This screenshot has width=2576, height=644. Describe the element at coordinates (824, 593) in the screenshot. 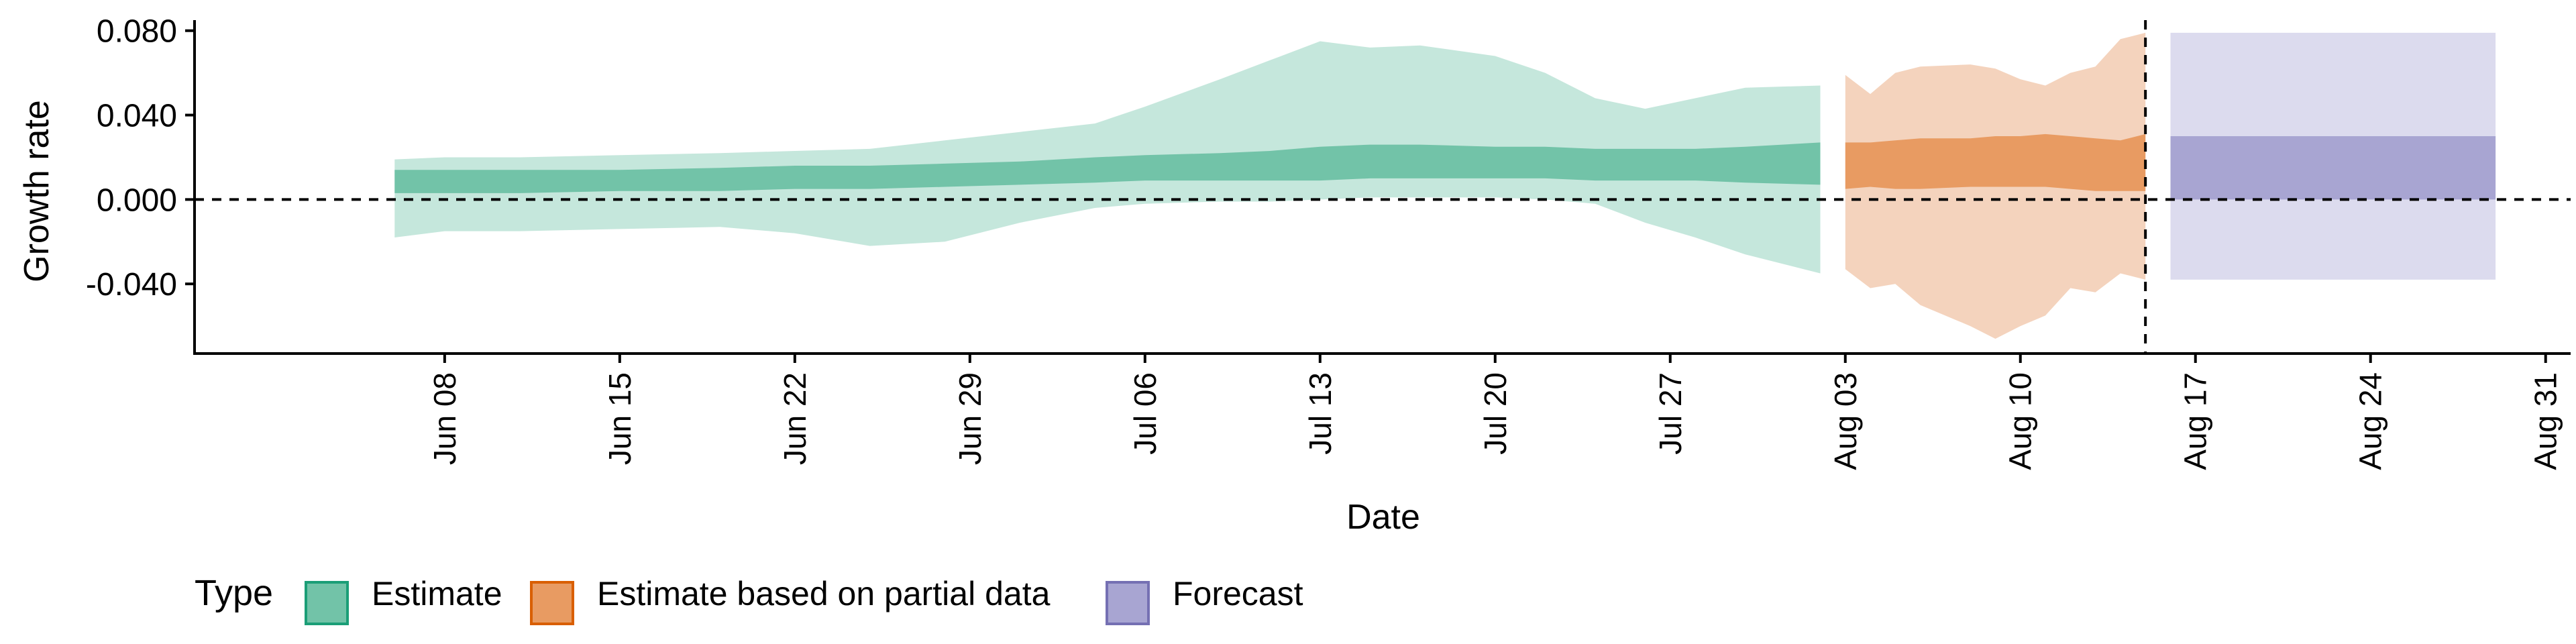

I see `legend-label-estimate-based-on-partial-data: Estimate based on partial data` at that location.